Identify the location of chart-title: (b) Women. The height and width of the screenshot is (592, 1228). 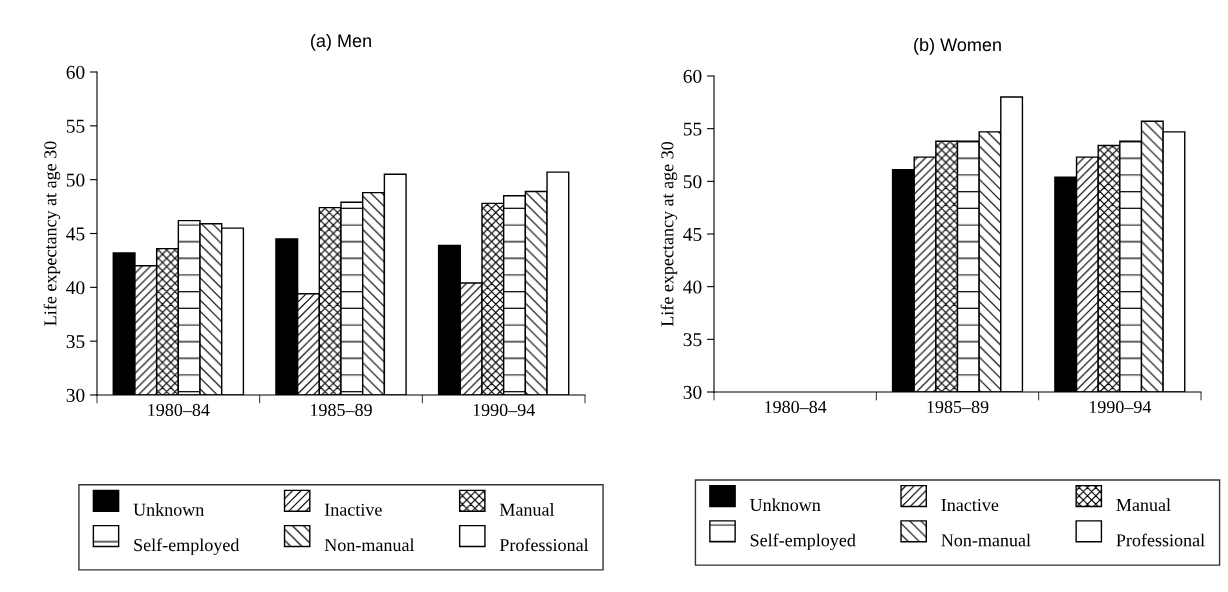
(957, 46).